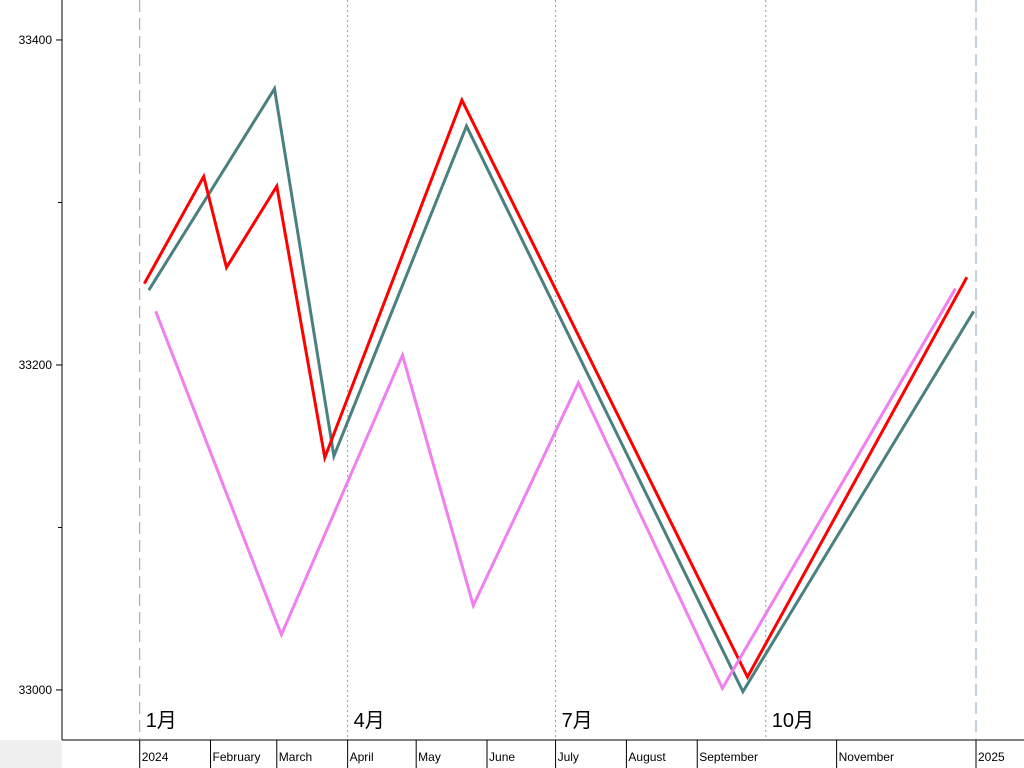  I want to click on y-tick-label: 33400, so click(36, 40).